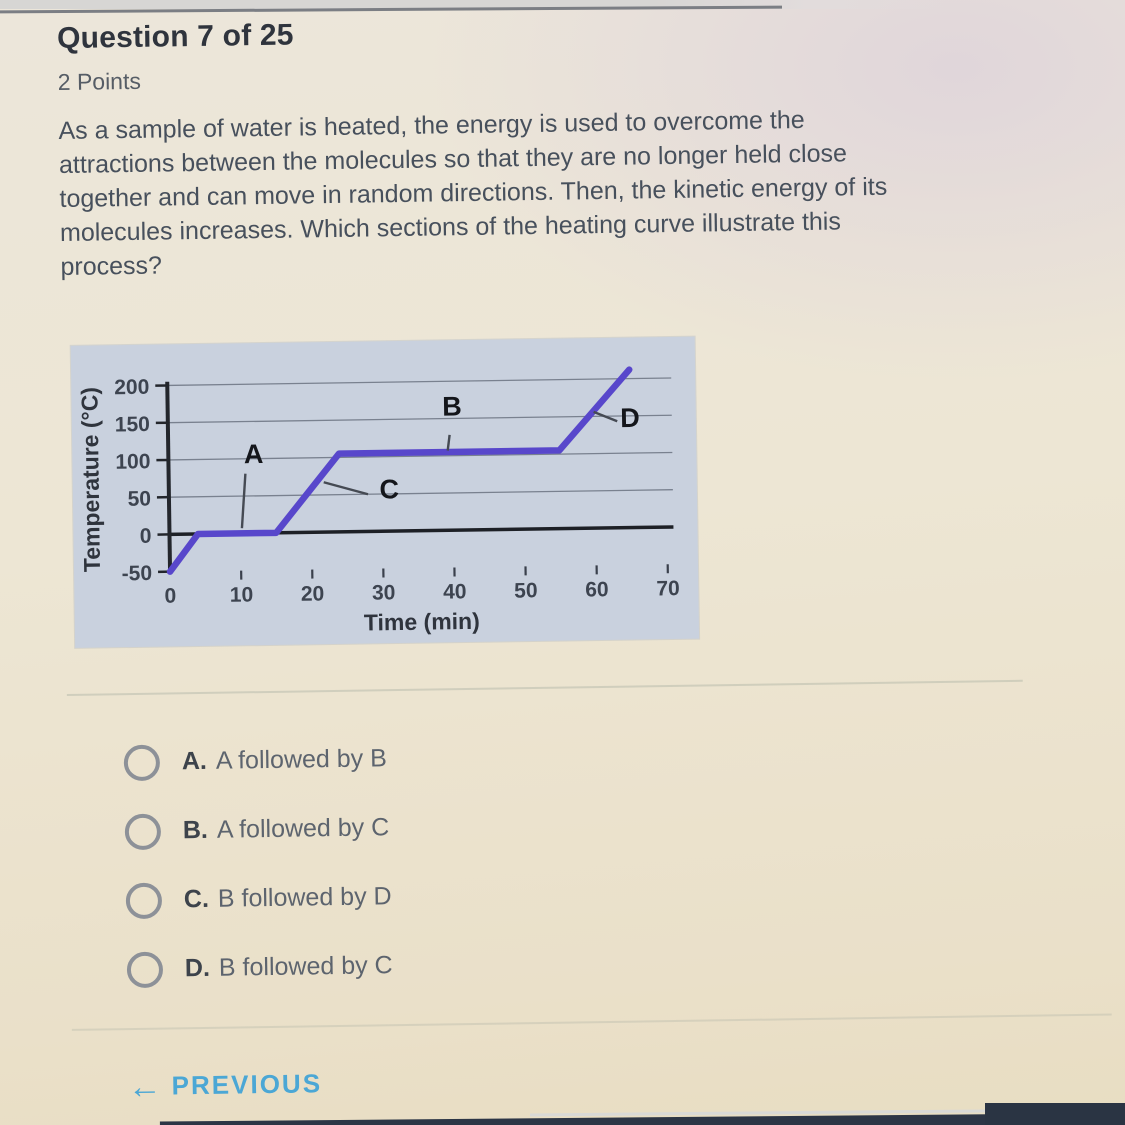 The width and height of the screenshot is (1125, 1125). I want to click on screen-top-edge, so click(562, 4).